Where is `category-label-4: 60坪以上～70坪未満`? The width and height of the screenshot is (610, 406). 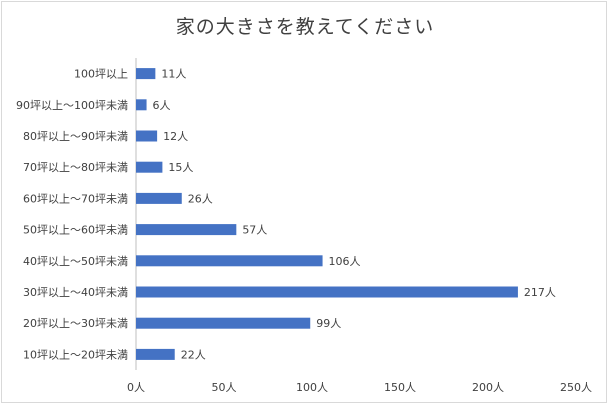 category-label-4: 60坪以上～70坪未満 is located at coordinates (75, 198).